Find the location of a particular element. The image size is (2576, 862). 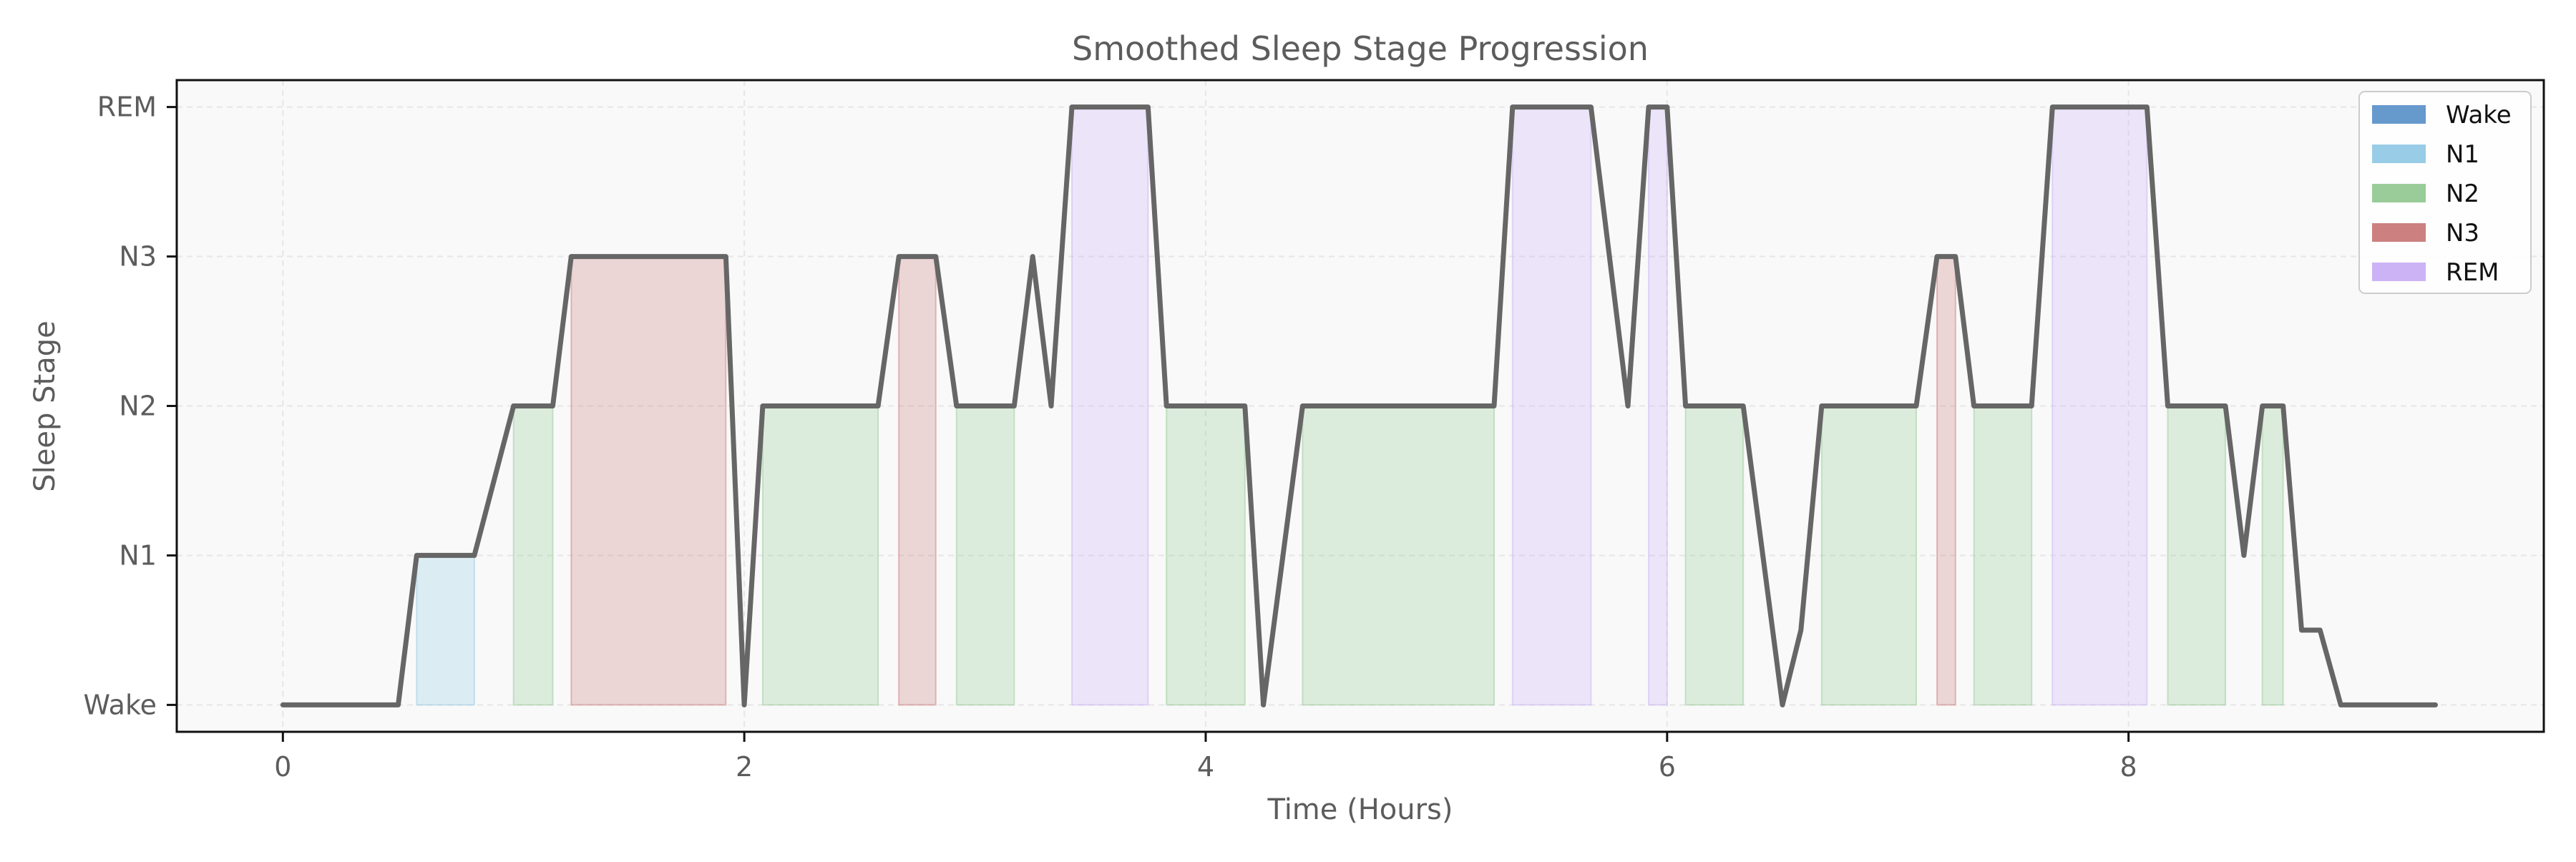

legend-label-n1: N1 is located at coordinates (2462, 154).